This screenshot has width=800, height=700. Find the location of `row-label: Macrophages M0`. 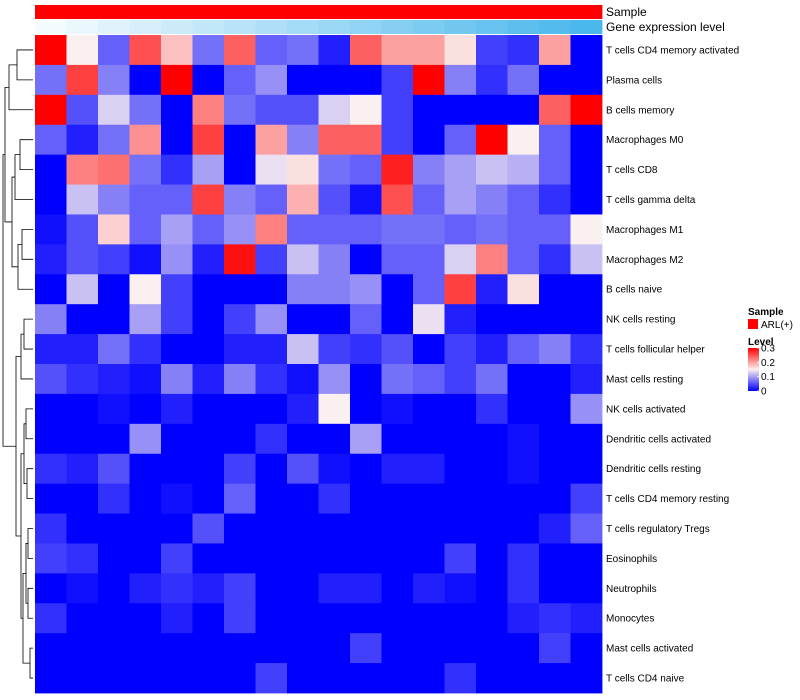

row-label: Macrophages M0 is located at coordinates (645, 140).